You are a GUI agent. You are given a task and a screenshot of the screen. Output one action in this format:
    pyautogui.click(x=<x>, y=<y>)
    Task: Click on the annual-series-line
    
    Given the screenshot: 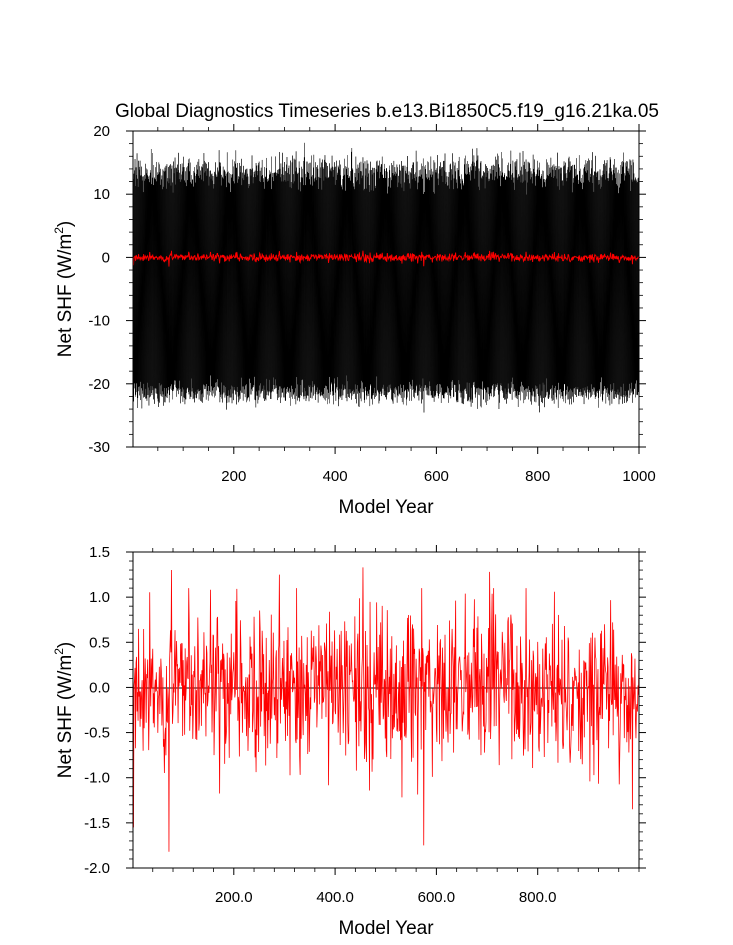 What is the action you would take?
    pyautogui.click(x=386, y=258)
    